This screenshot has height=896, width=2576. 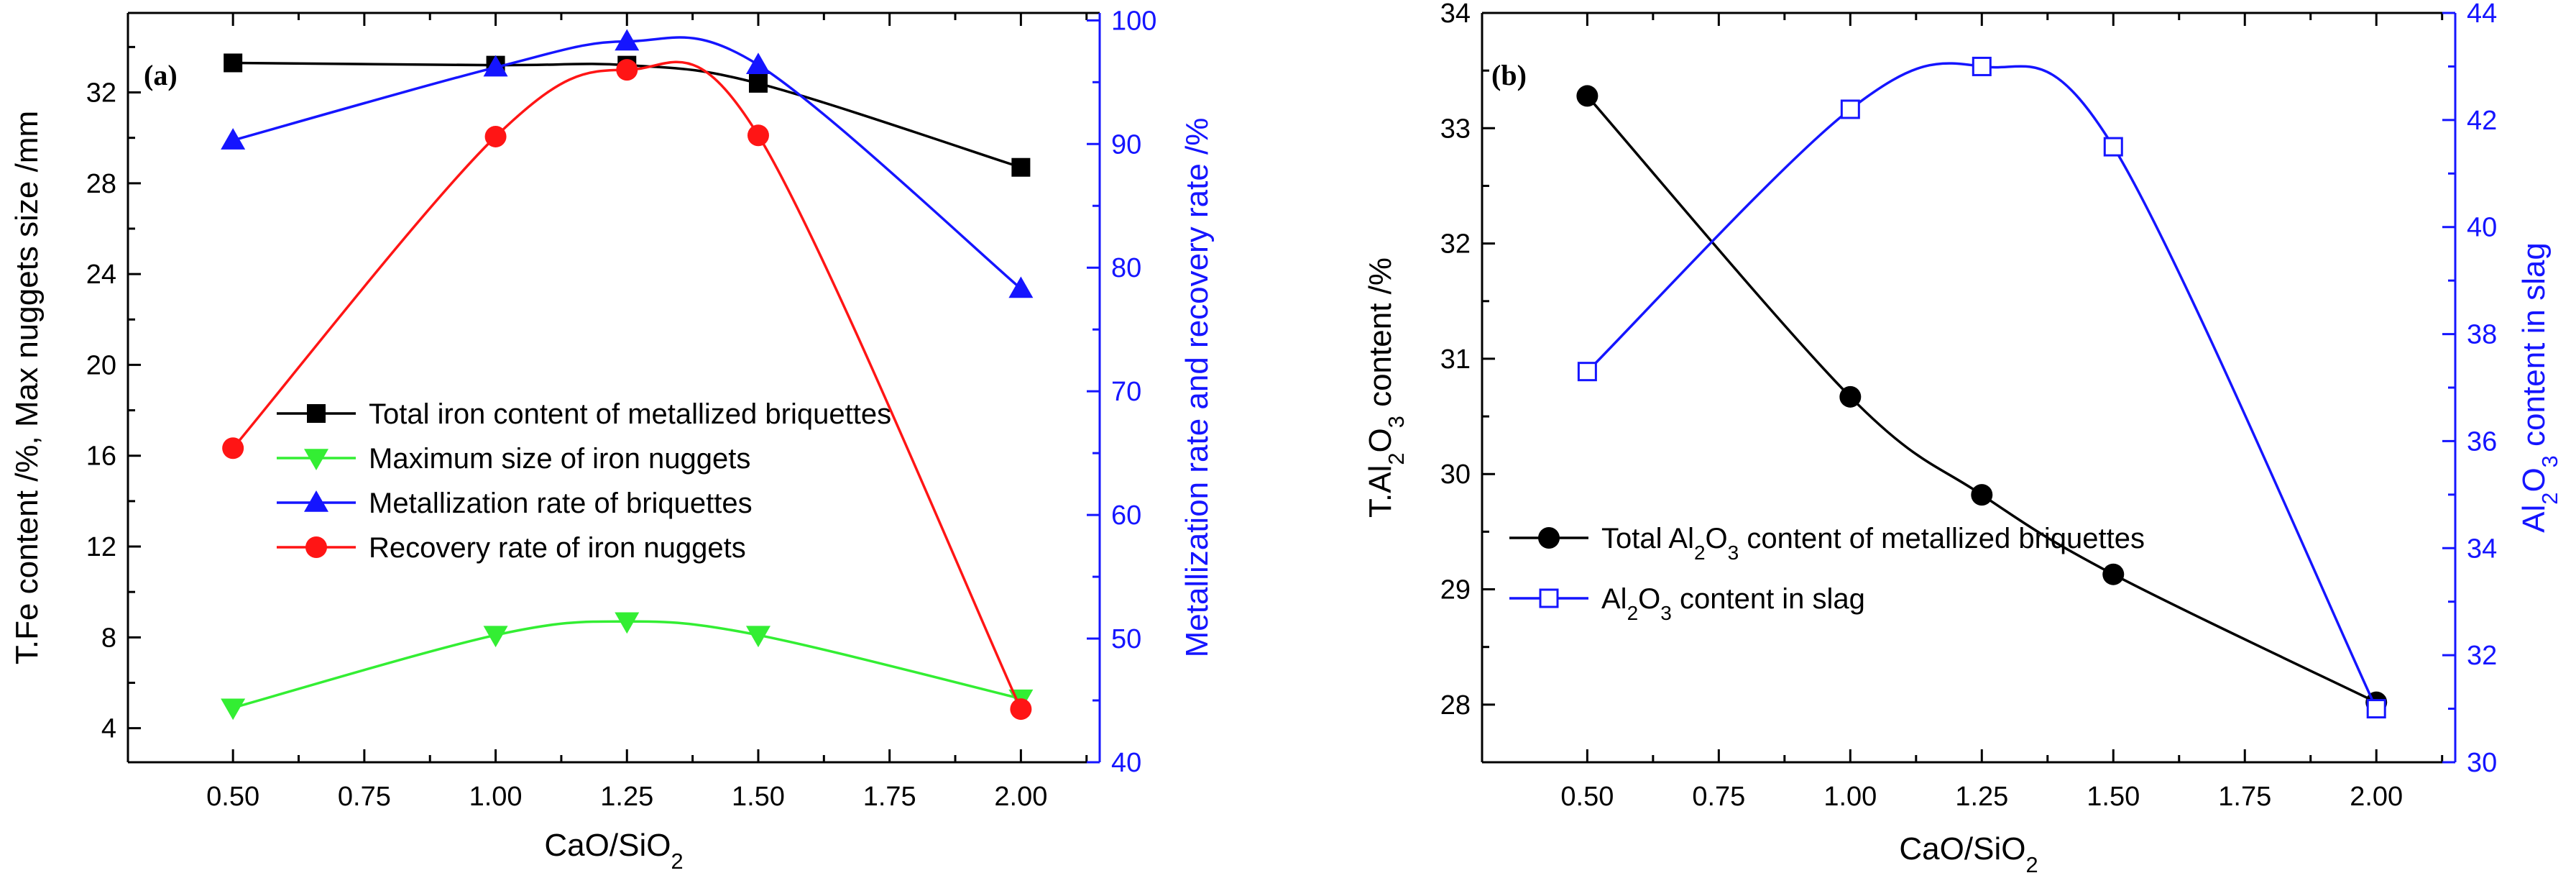 I want to click on y2-tick-label: 30, so click(x=2482, y=763).